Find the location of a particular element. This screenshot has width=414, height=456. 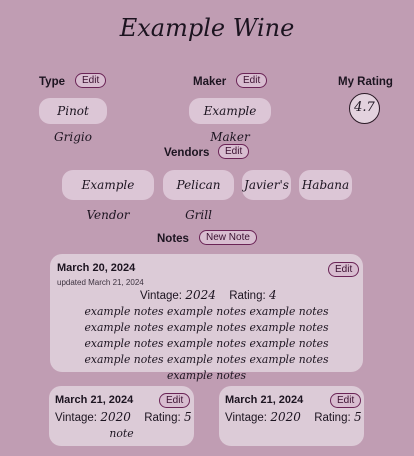

rating-label: My Rating is located at coordinates (365, 82).